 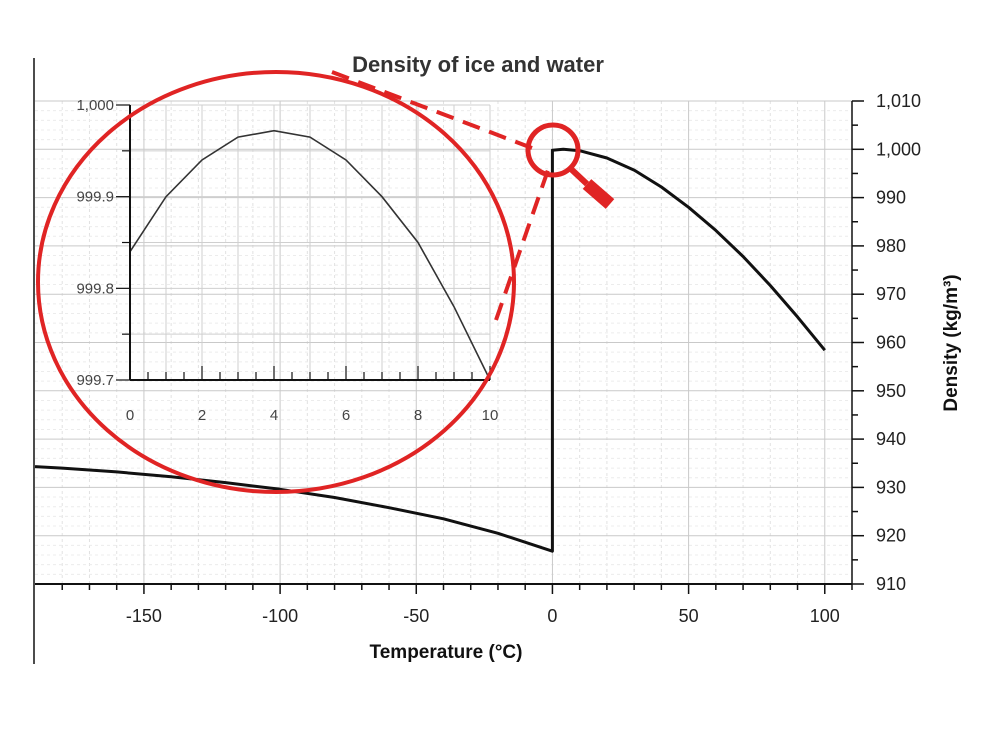 What do you see at coordinates (951, 342) in the screenshot?
I see `y-axis-title: Density (kg/m³)` at bounding box center [951, 342].